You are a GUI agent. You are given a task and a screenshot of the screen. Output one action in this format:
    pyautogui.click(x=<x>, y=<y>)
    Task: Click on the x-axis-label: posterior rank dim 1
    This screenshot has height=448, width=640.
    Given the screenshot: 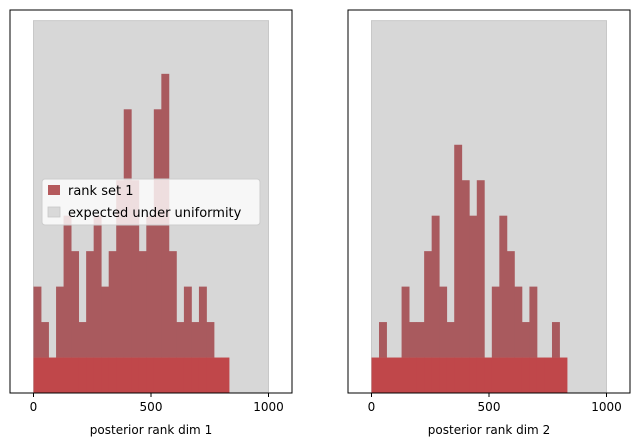 What is the action you would take?
    pyautogui.click(x=151, y=430)
    